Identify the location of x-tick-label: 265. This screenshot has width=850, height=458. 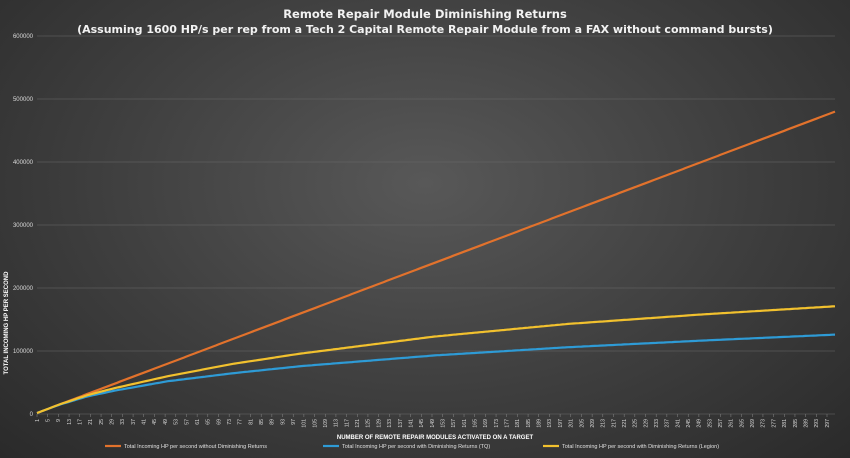
(742, 423).